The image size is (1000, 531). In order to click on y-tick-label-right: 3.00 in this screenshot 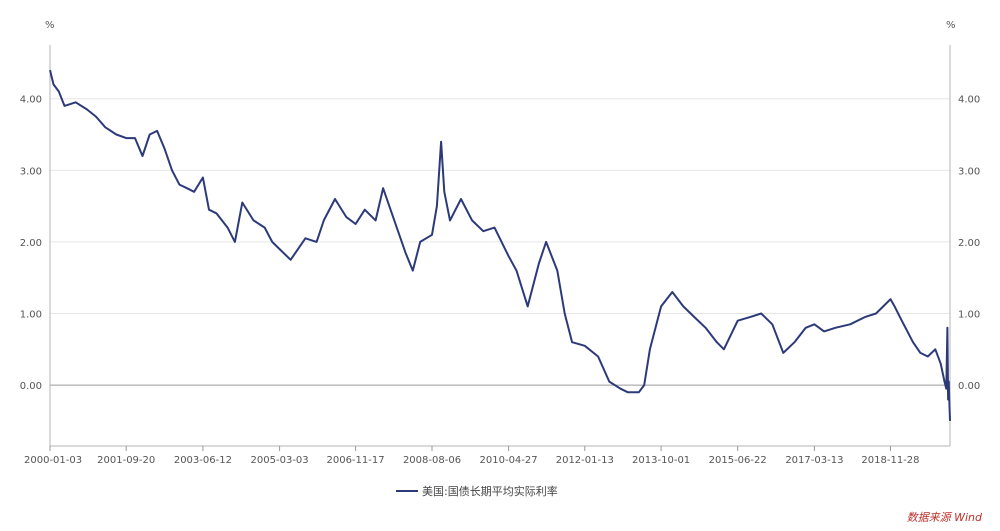, I will do `click(969, 171)`.